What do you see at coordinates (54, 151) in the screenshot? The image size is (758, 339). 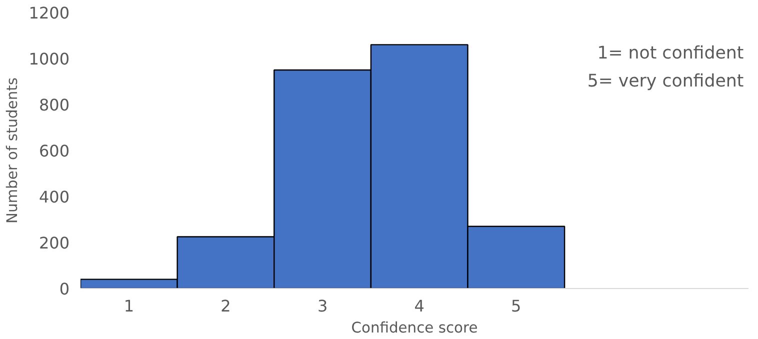 I see `y-tick-label: 600` at bounding box center [54, 151].